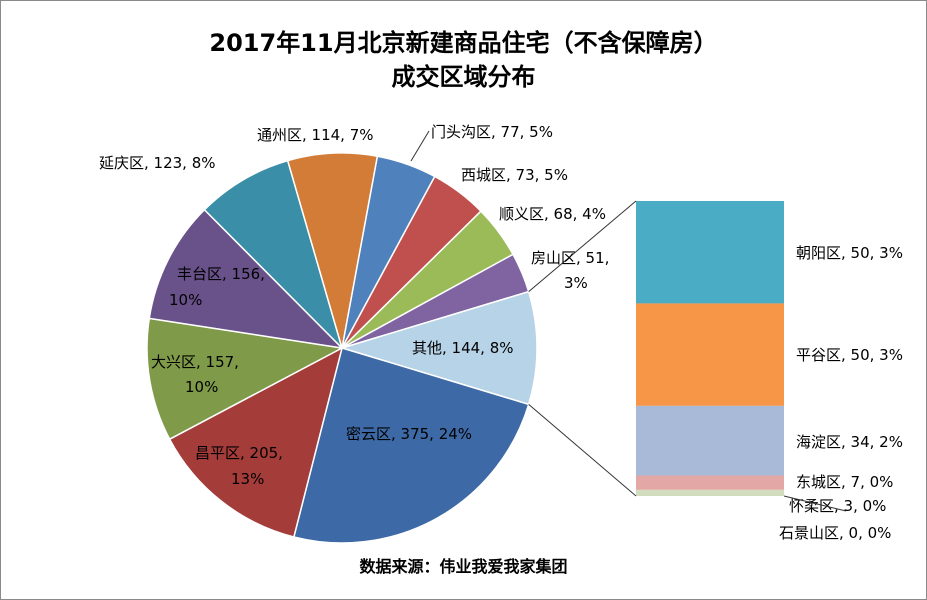  Describe the element at coordinates (256, 442) in the screenshot. I see `pie-slice-昌平区` at that location.